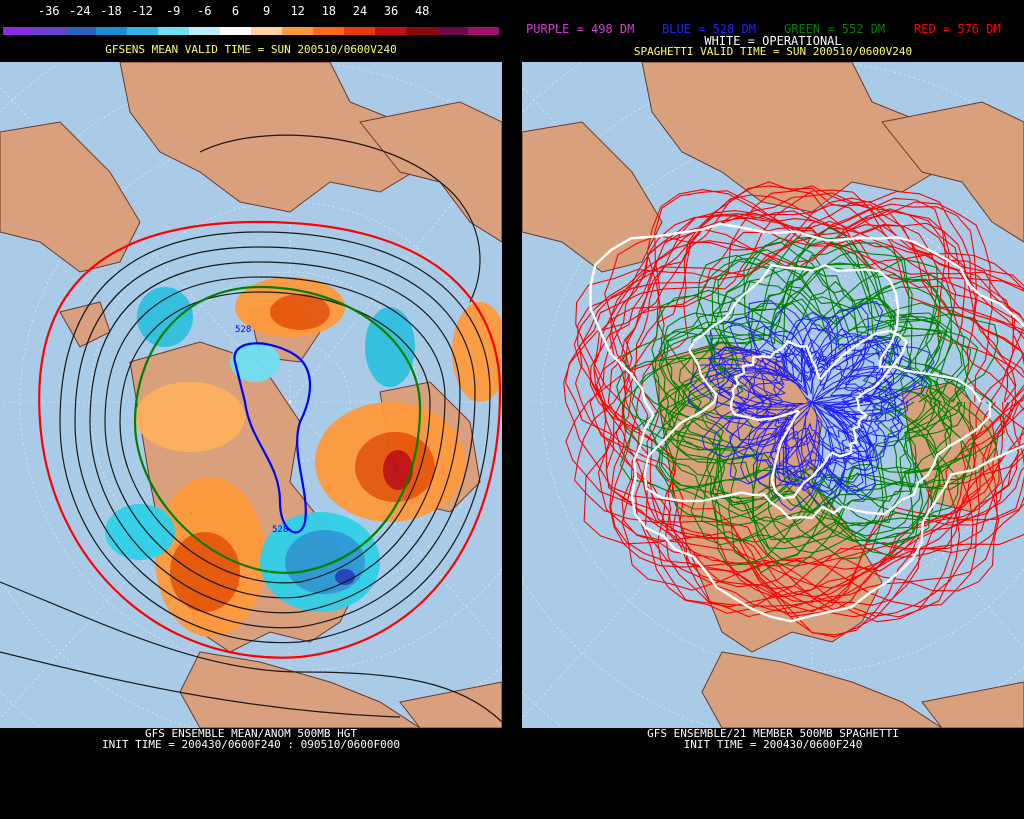 The width and height of the screenshot is (1024, 819). What do you see at coordinates (173, 11) in the screenshot?
I see `scale-label: -9` at bounding box center [173, 11].